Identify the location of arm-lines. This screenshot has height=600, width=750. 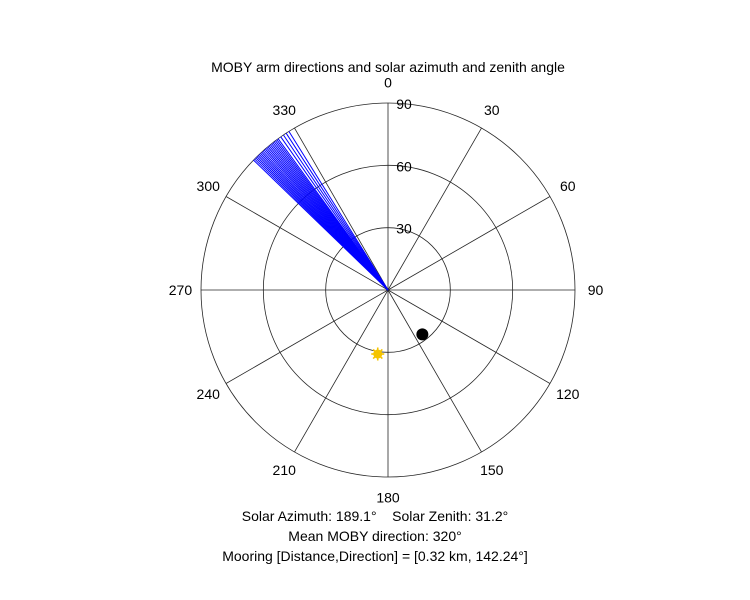
(321, 211).